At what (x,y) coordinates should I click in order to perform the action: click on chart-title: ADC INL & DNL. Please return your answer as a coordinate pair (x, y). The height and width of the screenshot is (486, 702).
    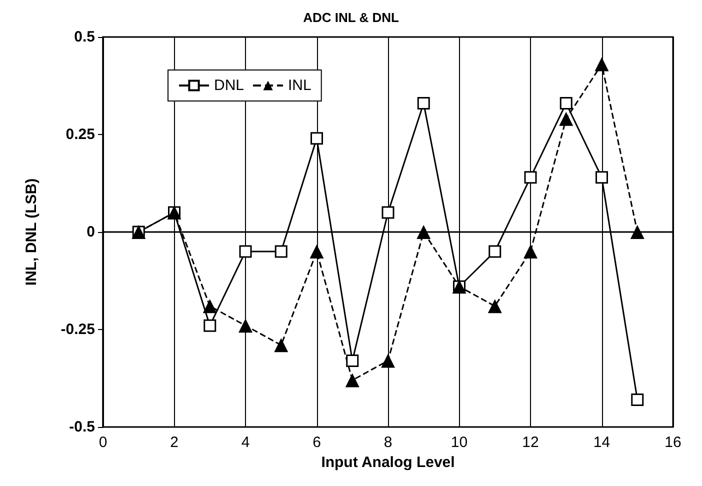
    Looking at the image, I should click on (351, 17).